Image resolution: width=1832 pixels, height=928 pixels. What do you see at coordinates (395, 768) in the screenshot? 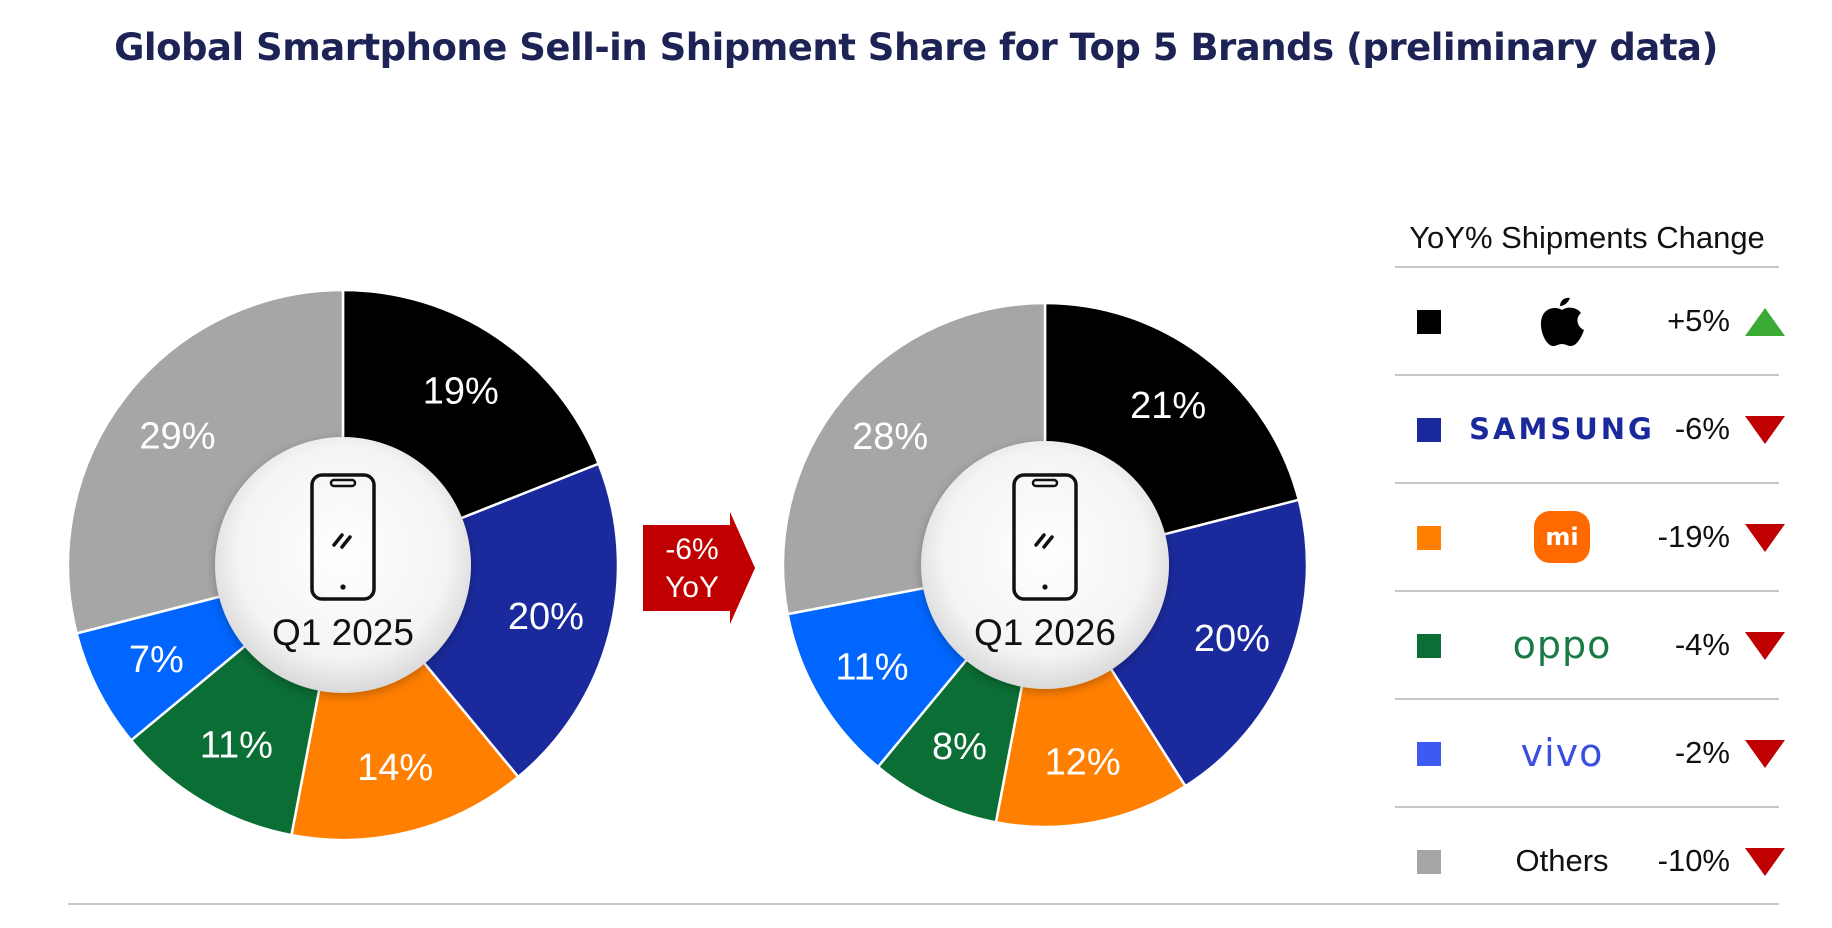
I see `slice-label-xiaomi: 14%` at bounding box center [395, 768].